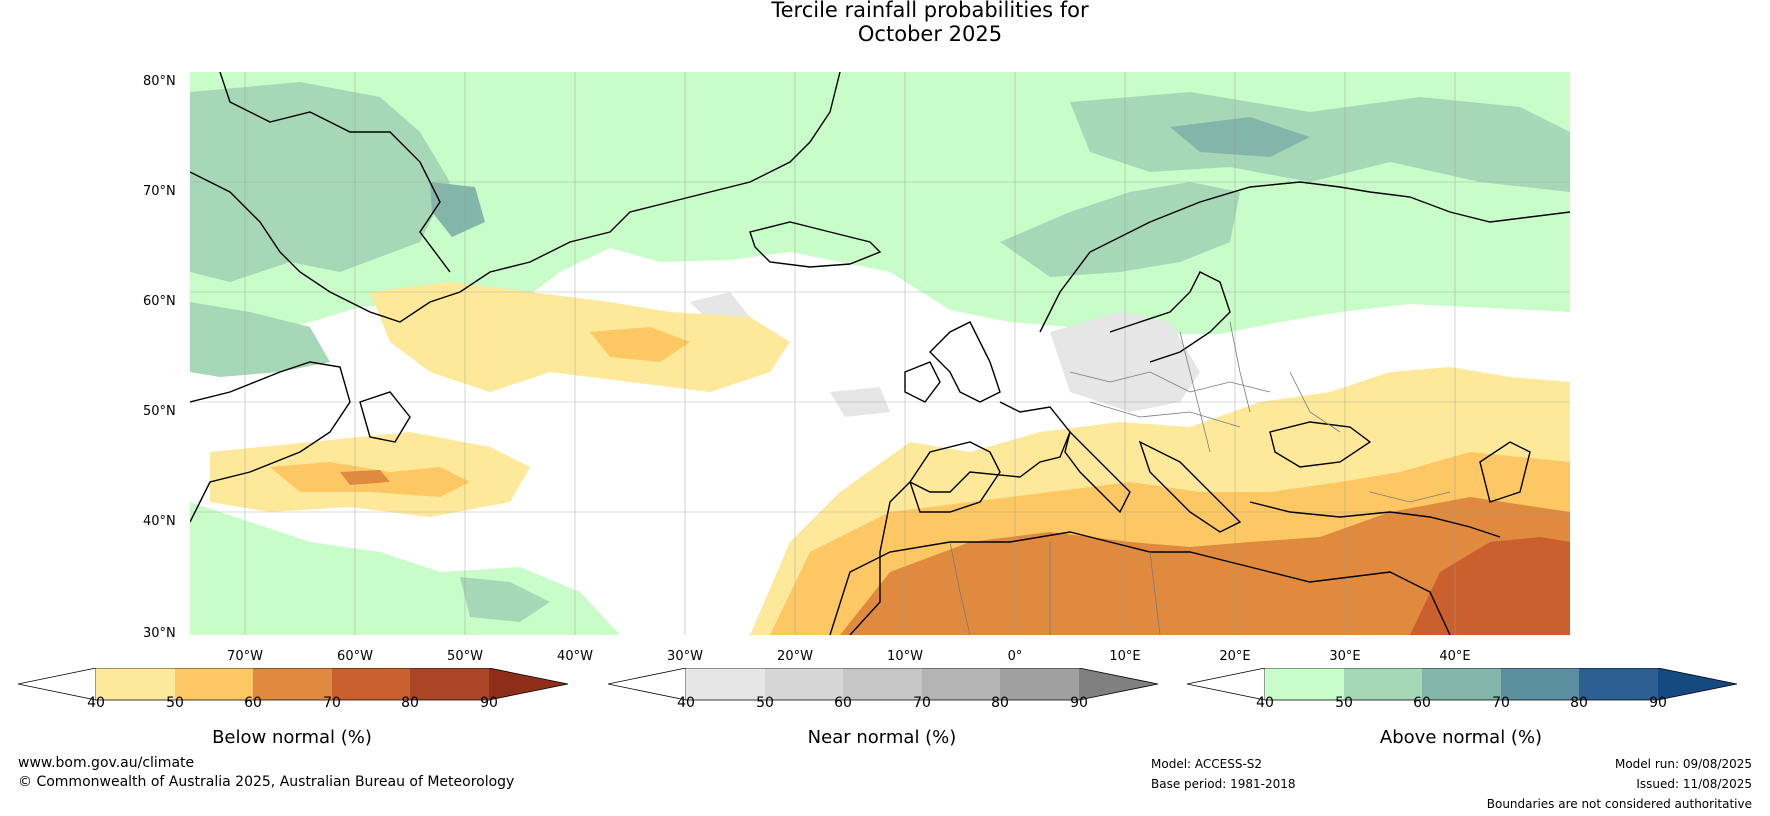  What do you see at coordinates (905, 656) in the screenshot?
I see `lon-label: 10°W` at bounding box center [905, 656].